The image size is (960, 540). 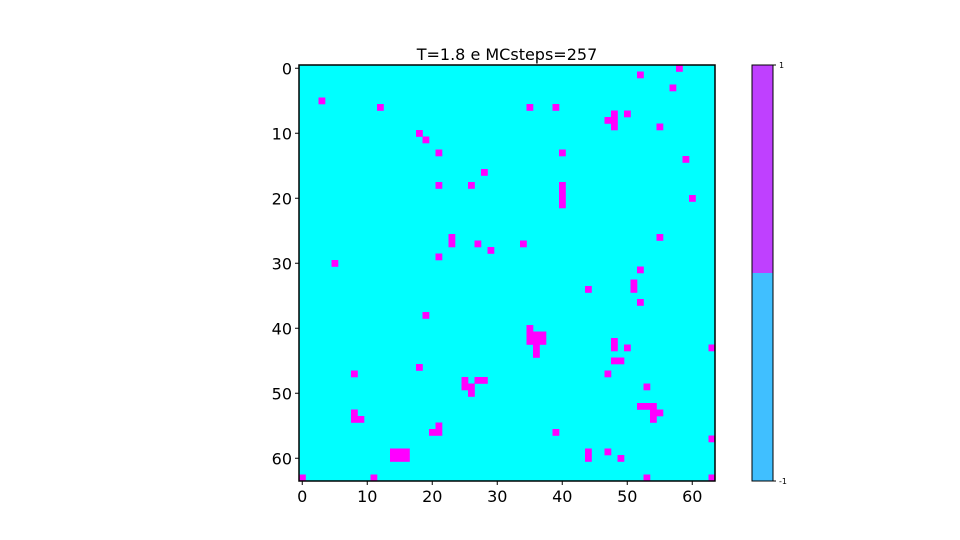 What do you see at coordinates (762, 377) in the screenshot?
I see `colorbar-lower-segment` at bounding box center [762, 377].